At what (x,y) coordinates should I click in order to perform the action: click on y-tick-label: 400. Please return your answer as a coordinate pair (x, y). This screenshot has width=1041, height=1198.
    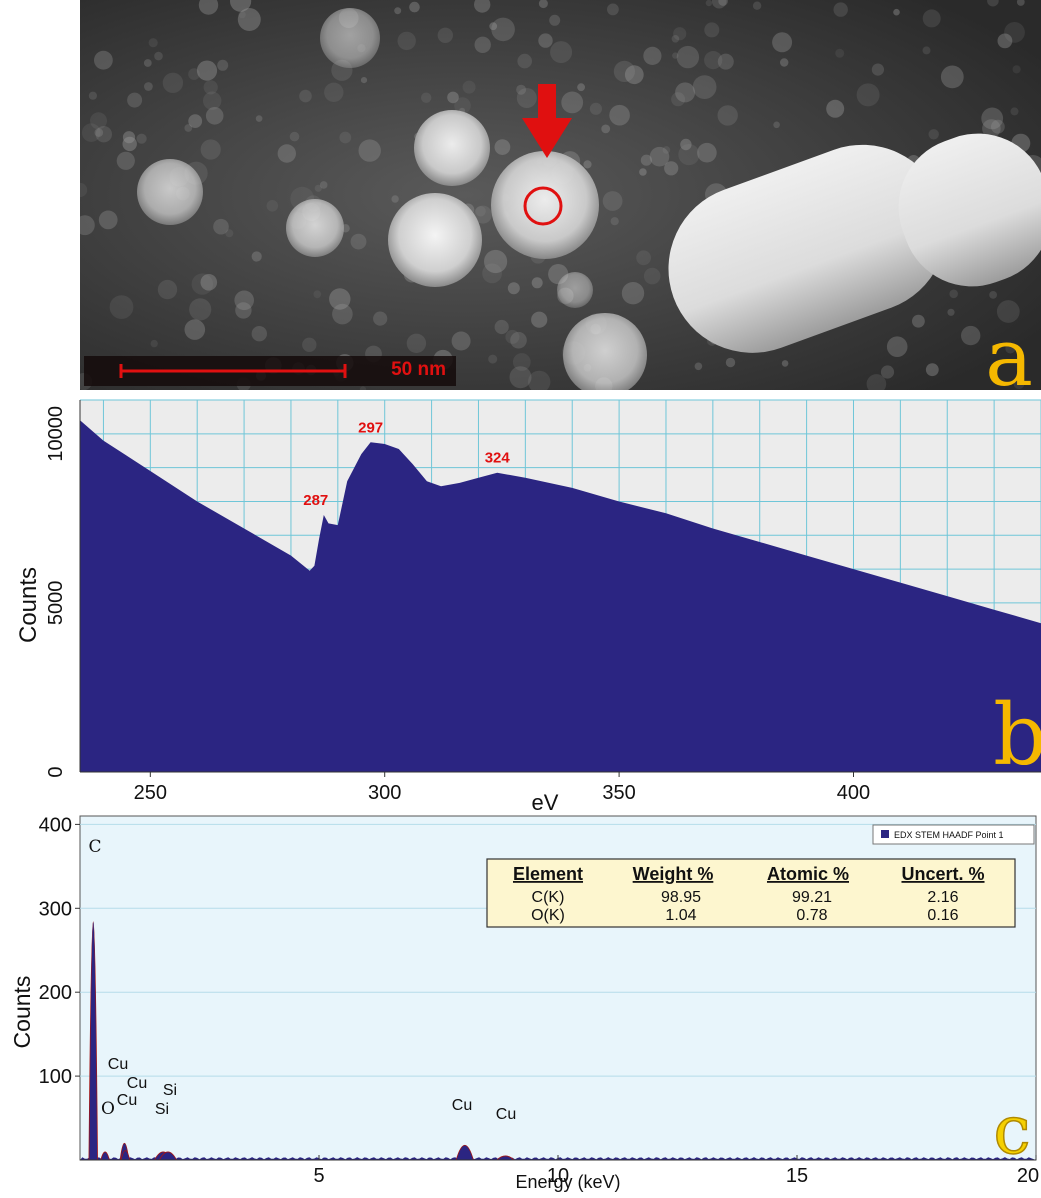
    Looking at the image, I should click on (55, 825).